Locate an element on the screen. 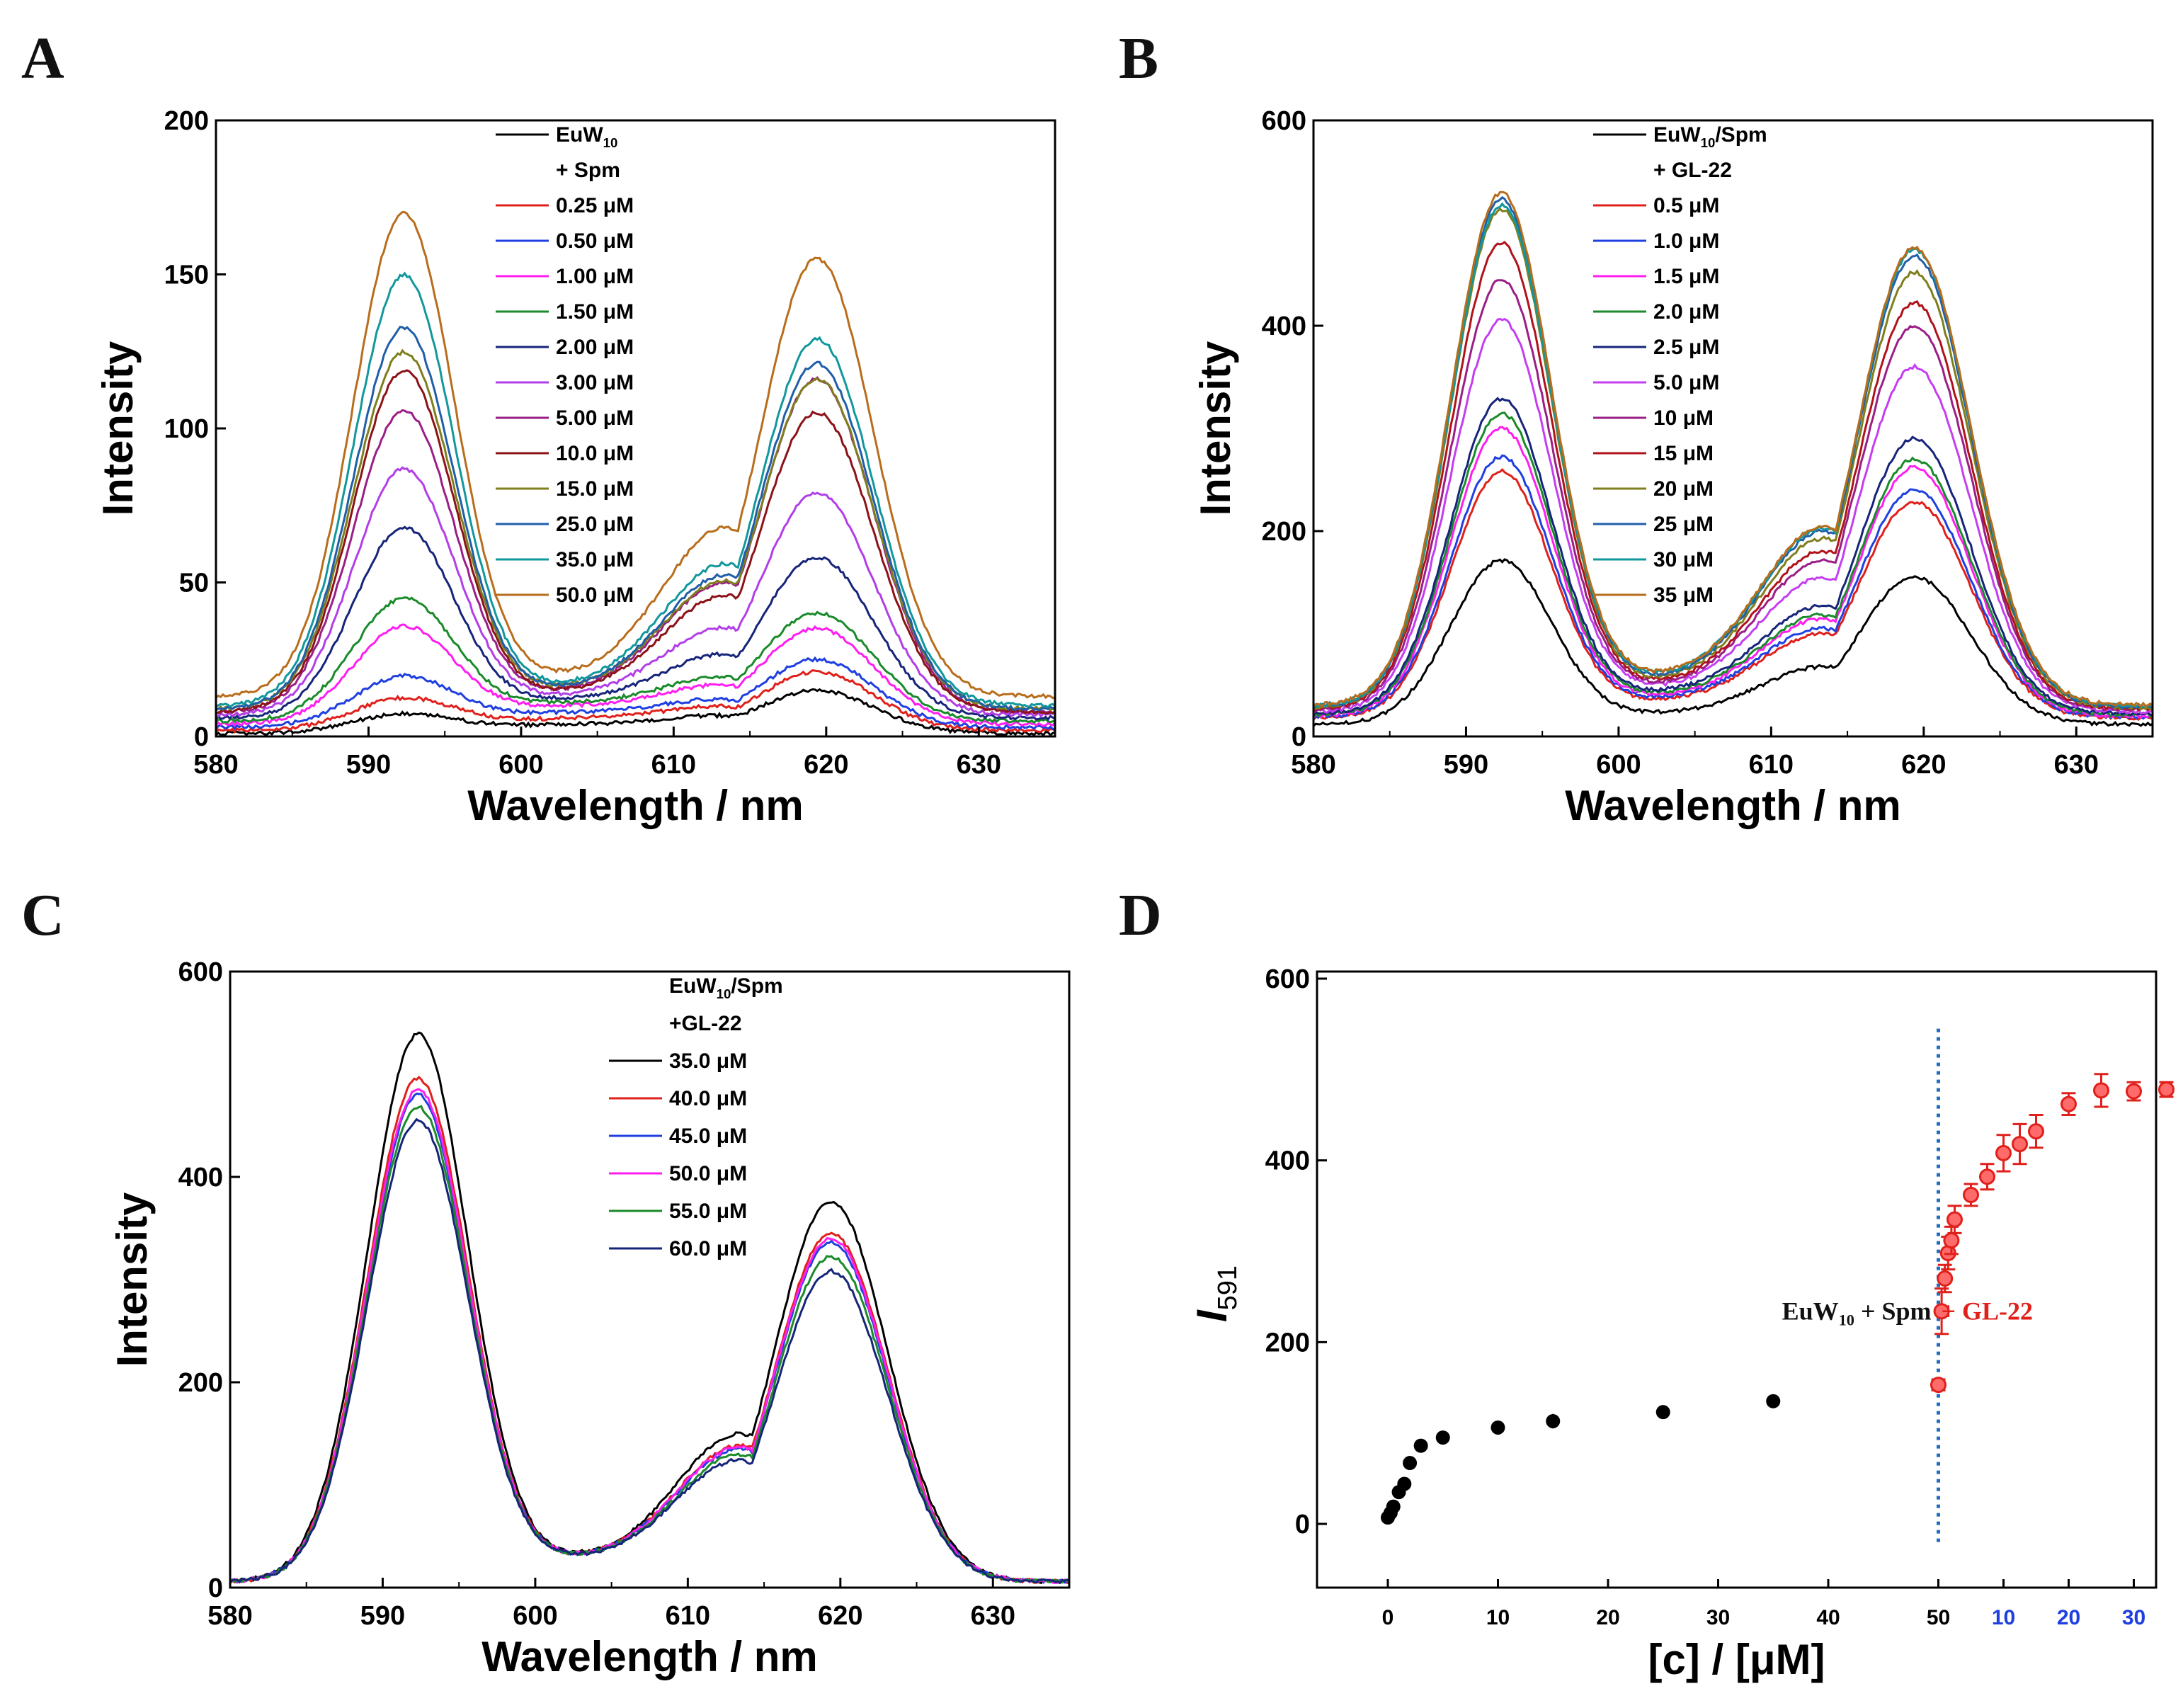 This screenshot has height=1708, width=2183. legend-label: 1.50 μM is located at coordinates (595, 312).